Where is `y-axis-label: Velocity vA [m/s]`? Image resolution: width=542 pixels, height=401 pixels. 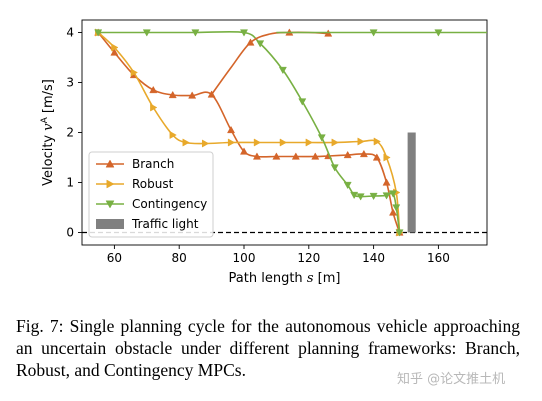 y-axis-label: Velocity vA [m/s] is located at coordinates (48, 132).